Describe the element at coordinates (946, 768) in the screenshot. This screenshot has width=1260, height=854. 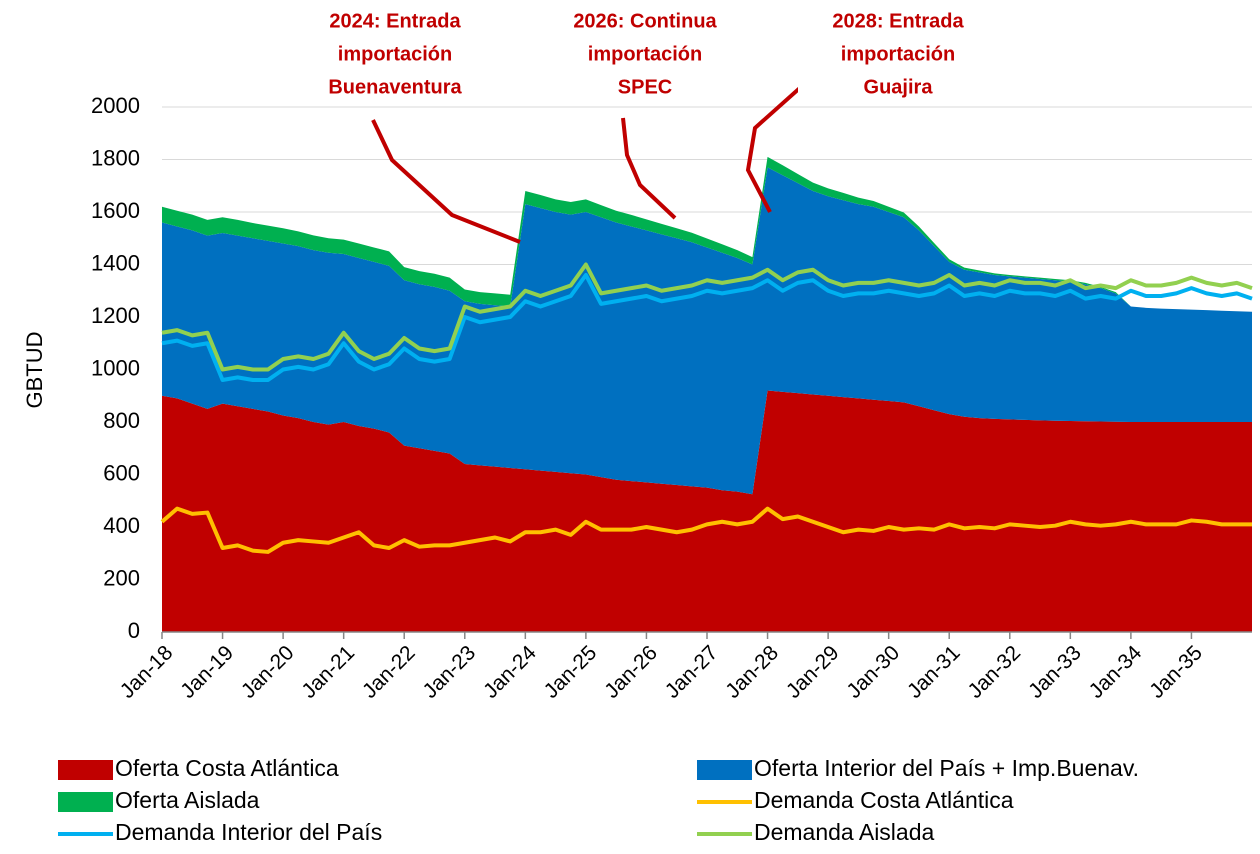
I see `legend-label: Oferta Interior del País + Imp.Buenav.` at that location.